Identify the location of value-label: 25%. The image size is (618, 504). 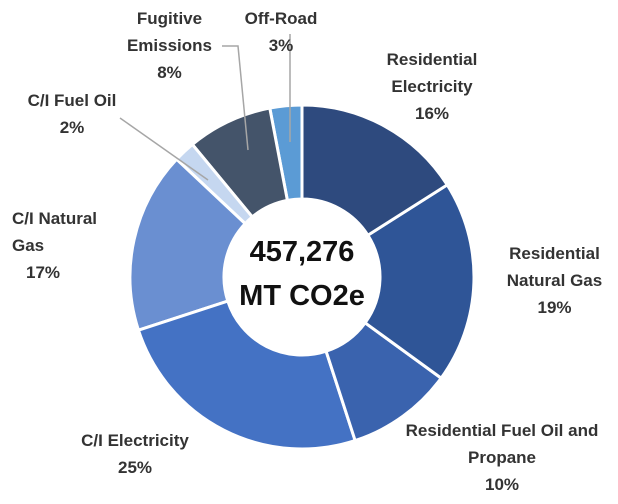
(135, 467).